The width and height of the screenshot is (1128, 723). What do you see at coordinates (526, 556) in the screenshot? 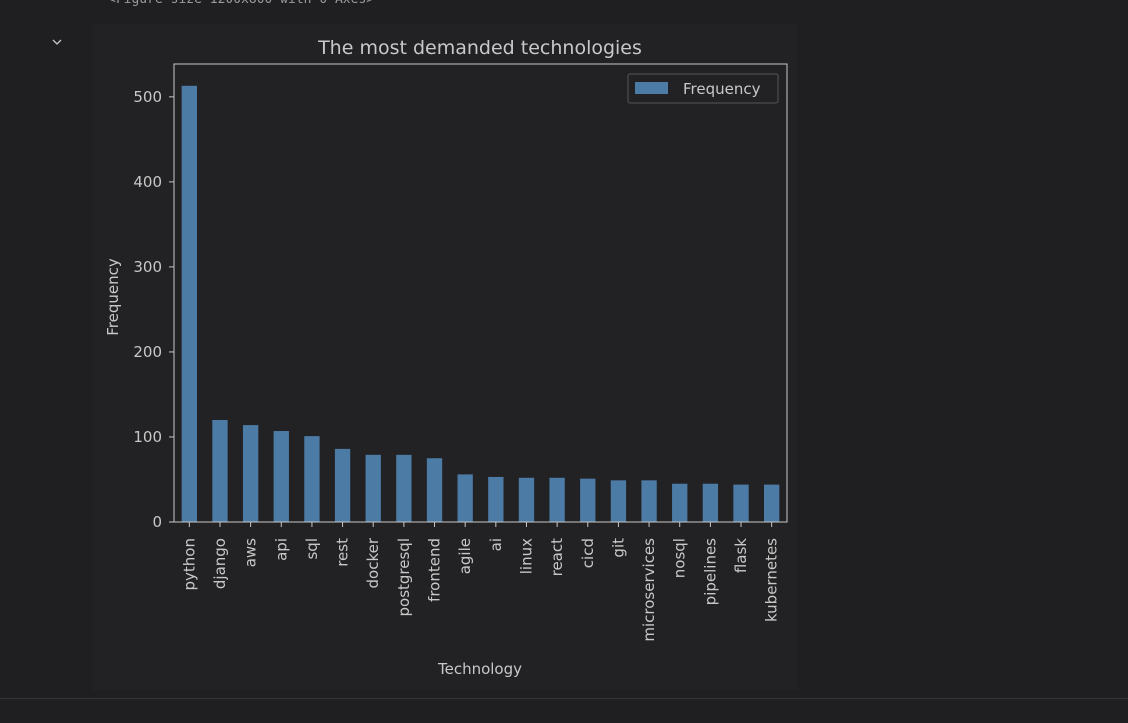
I see `x-tick-label: linux` at bounding box center [526, 556].